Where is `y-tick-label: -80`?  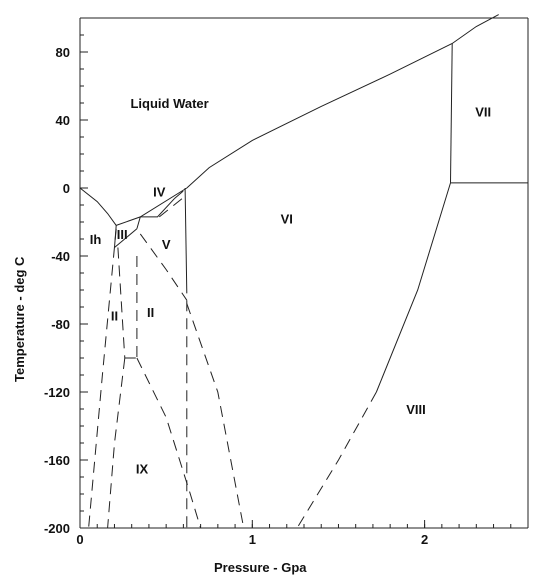
y-tick-label: -80 is located at coordinates (60, 324).